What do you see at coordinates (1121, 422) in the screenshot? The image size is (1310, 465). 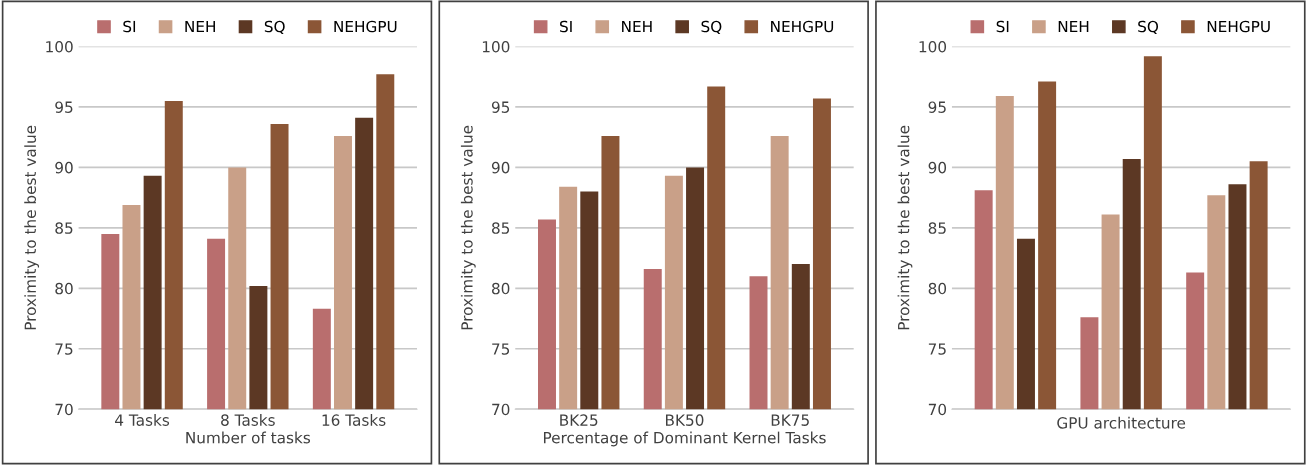 I see `x-axis-title: GPU architecture` at bounding box center [1121, 422].